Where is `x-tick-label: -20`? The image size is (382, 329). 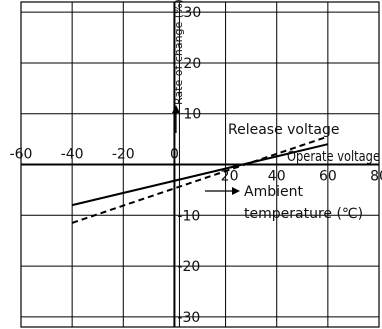 x-tick-label: -20 is located at coordinates (123, 155).